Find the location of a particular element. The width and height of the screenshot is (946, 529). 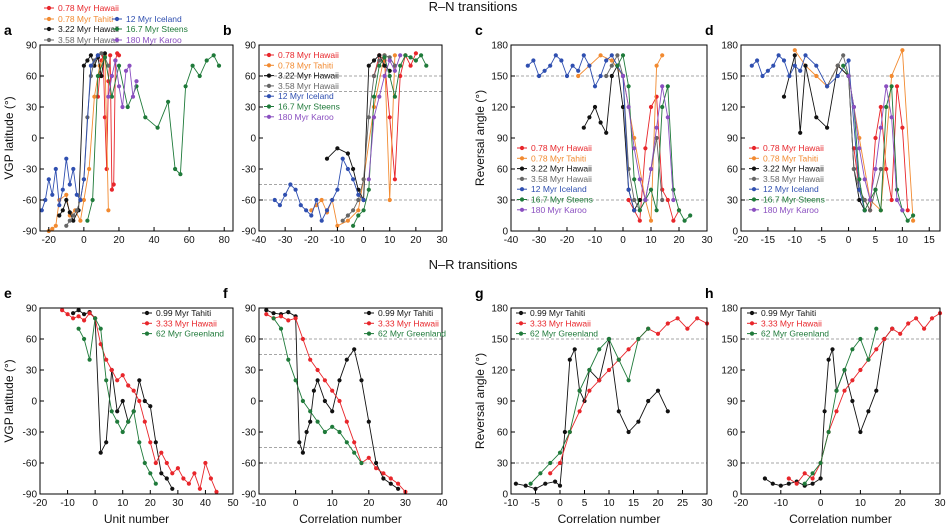

legend-item: 3.58 Myr Hawaii is located at coordinates (301, 86).